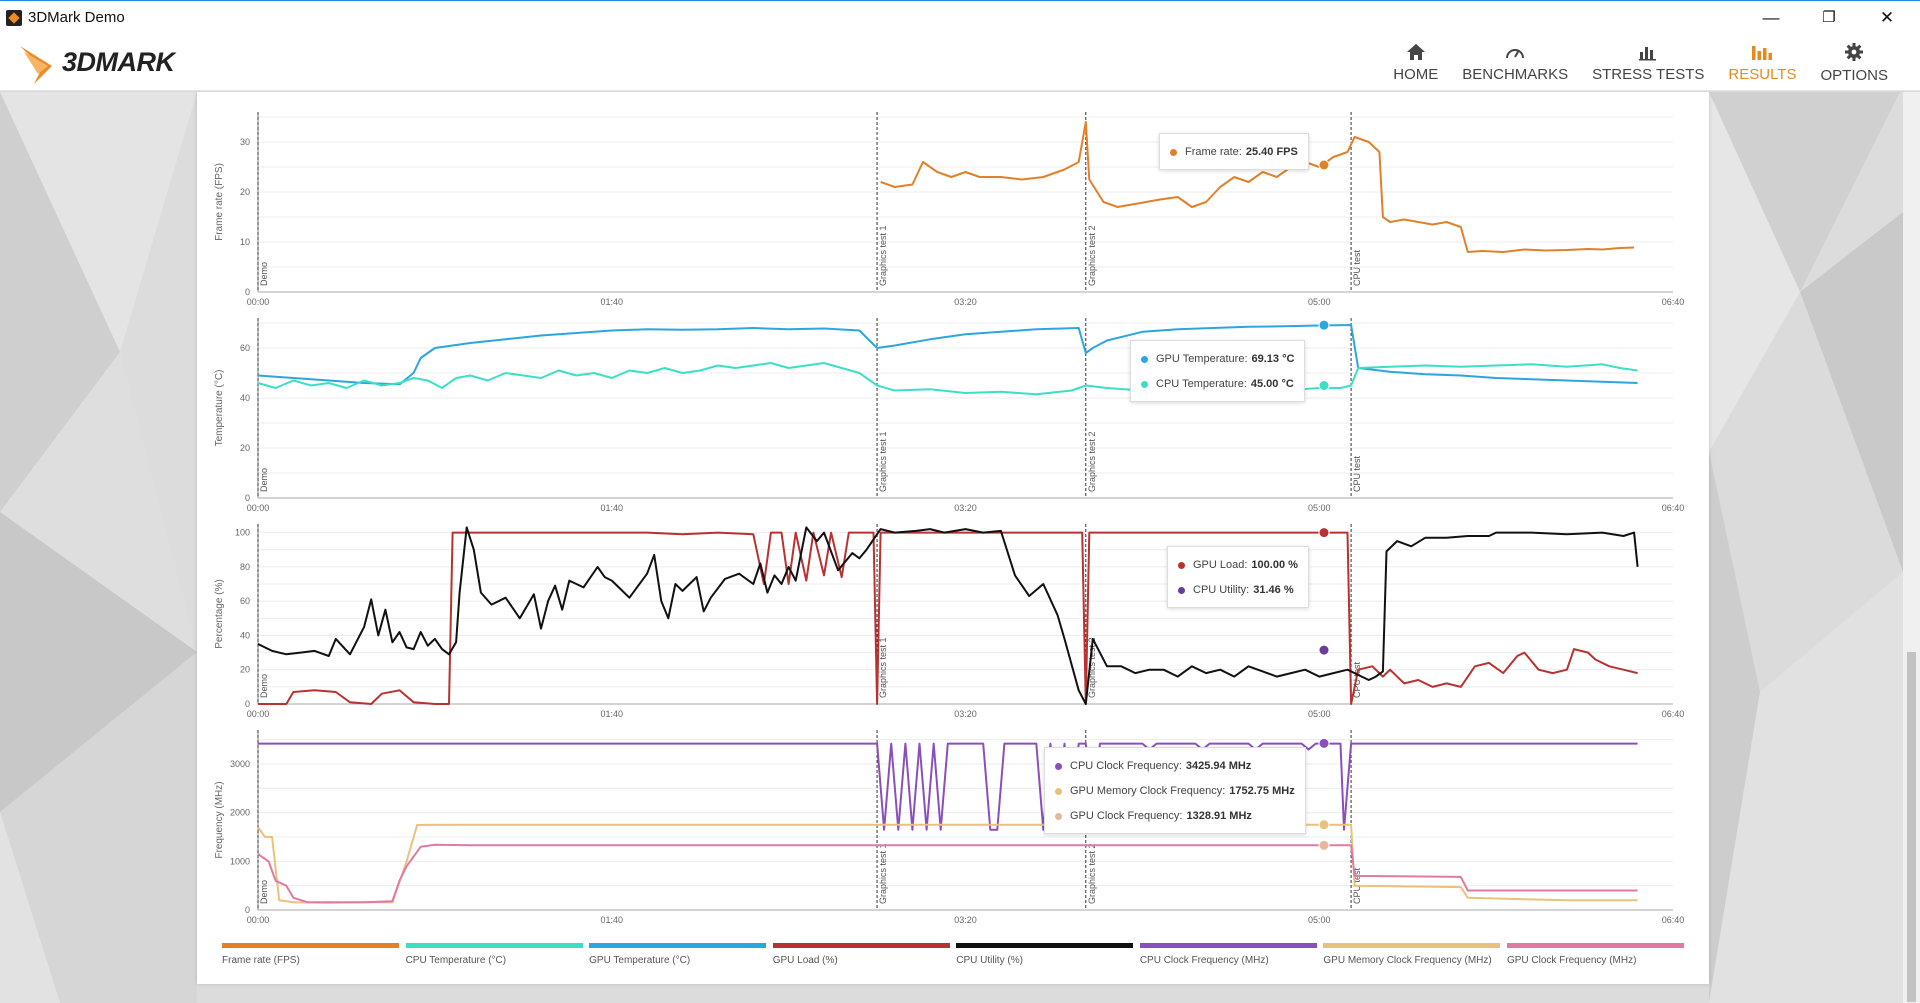 The width and height of the screenshot is (1920, 1003). I want to click on legend-label: GPU Clock Frequency (MHz), so click(1571, 960).